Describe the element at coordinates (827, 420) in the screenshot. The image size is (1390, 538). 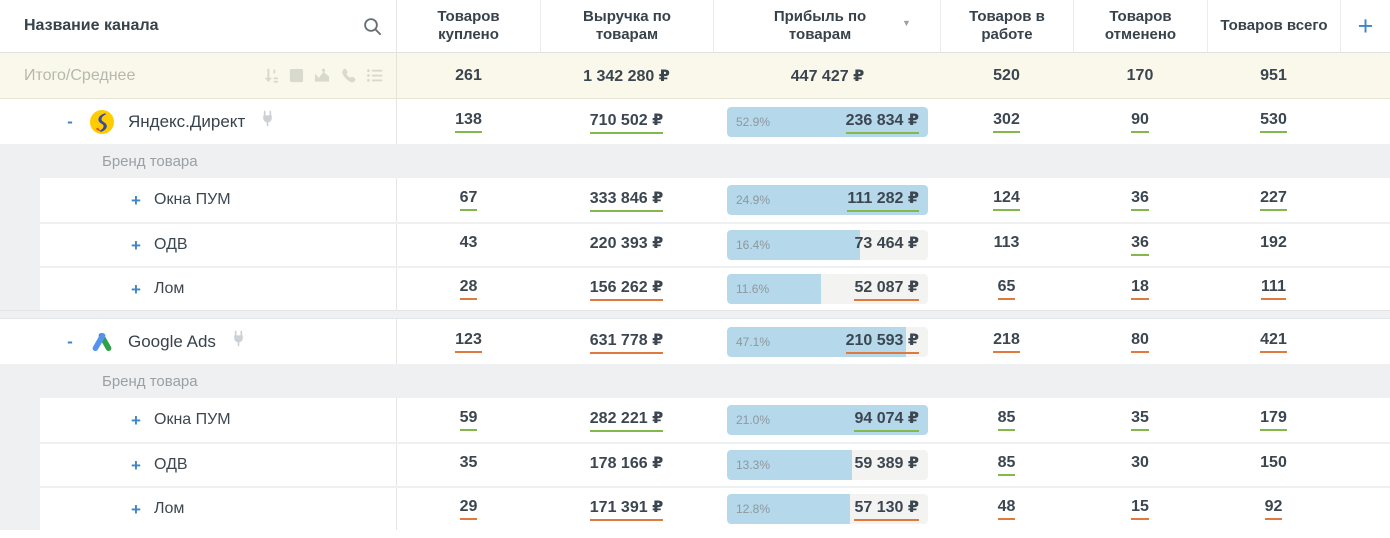
I see `profit-bar: 21.0% 94 074 ₽` at that location.